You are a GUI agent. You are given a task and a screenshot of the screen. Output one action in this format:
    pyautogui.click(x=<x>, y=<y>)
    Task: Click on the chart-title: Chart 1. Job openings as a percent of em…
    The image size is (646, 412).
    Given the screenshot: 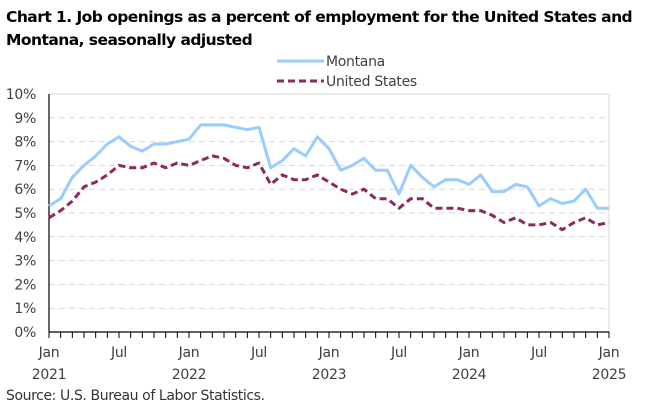 What is the action you would take?
    pyautogui.click(x=319, y=28)
    